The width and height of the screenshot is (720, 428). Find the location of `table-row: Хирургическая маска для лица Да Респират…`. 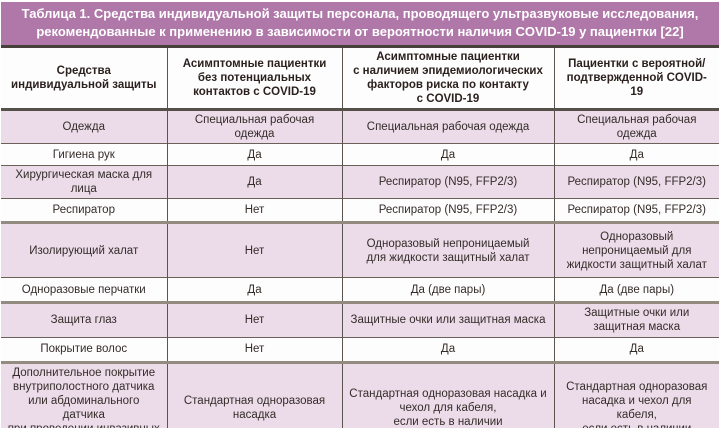

table-row: Хирургическая маска для лица Да Респират… is located at coordinates (360, 182).